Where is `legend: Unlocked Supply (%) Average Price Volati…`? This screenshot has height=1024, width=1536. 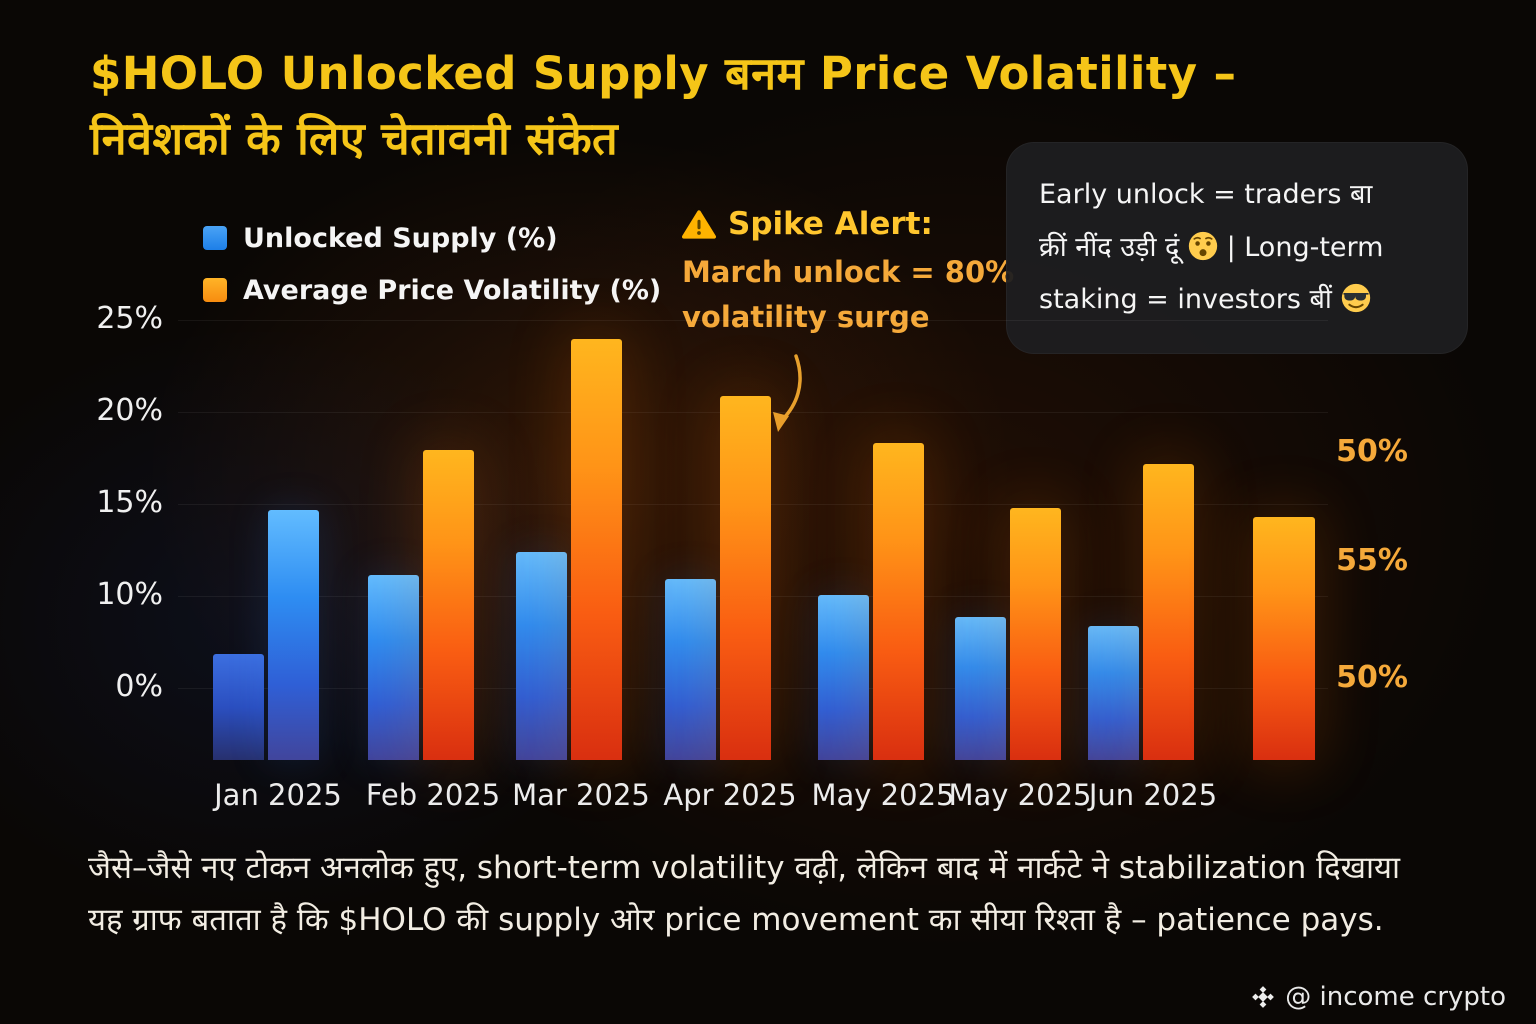 legend: Unlocked Supply (%) Average Price Volati… is located at coordinates (432, 264).